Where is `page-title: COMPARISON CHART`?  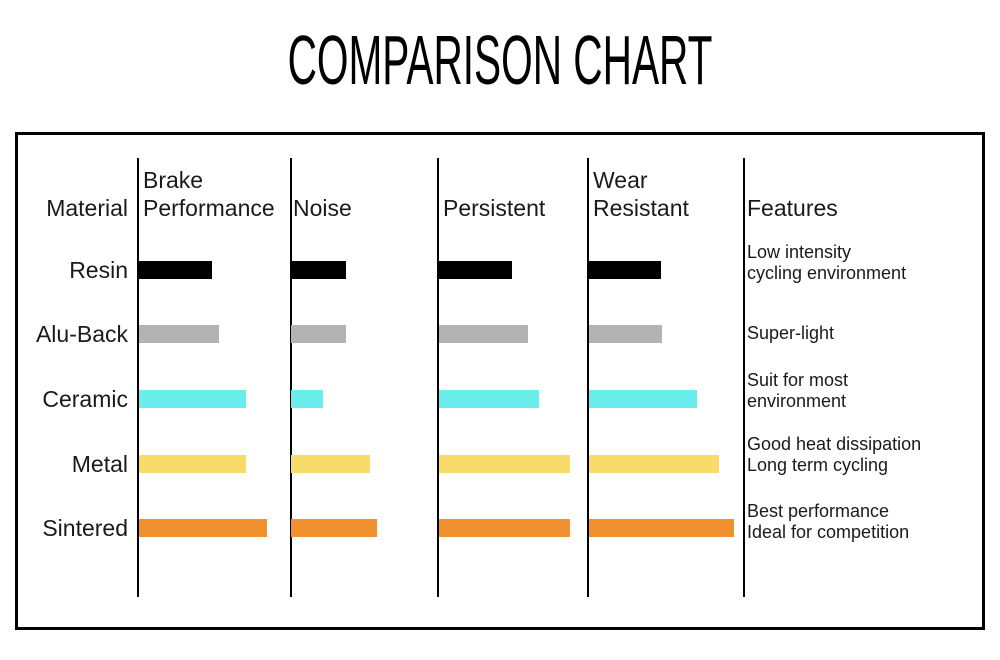 page-title: COMPARISON CHART is located at coordinates (500, 60).